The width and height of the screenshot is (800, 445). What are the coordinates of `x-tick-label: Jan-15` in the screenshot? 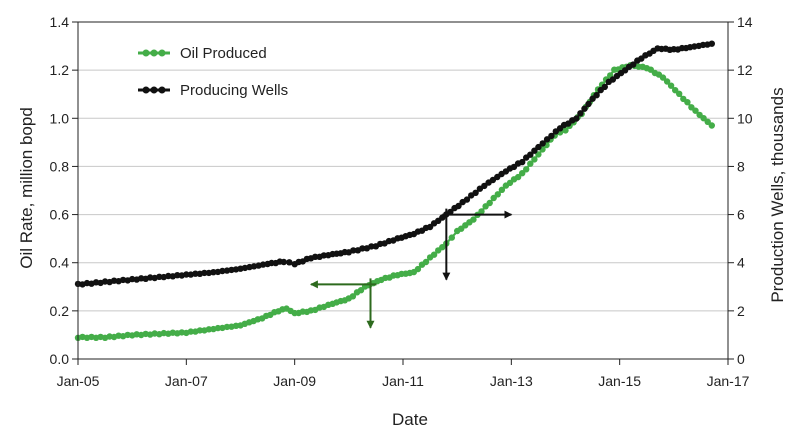 It's located at (619, 381).